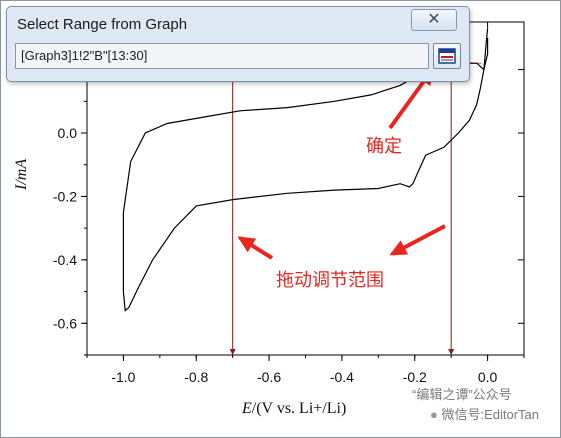 The height and width of the screenshot is (438, 561). Describe the element at coordinates (384, 146) in the screenshot. I see `confirm-annotation: 确定` at that location.